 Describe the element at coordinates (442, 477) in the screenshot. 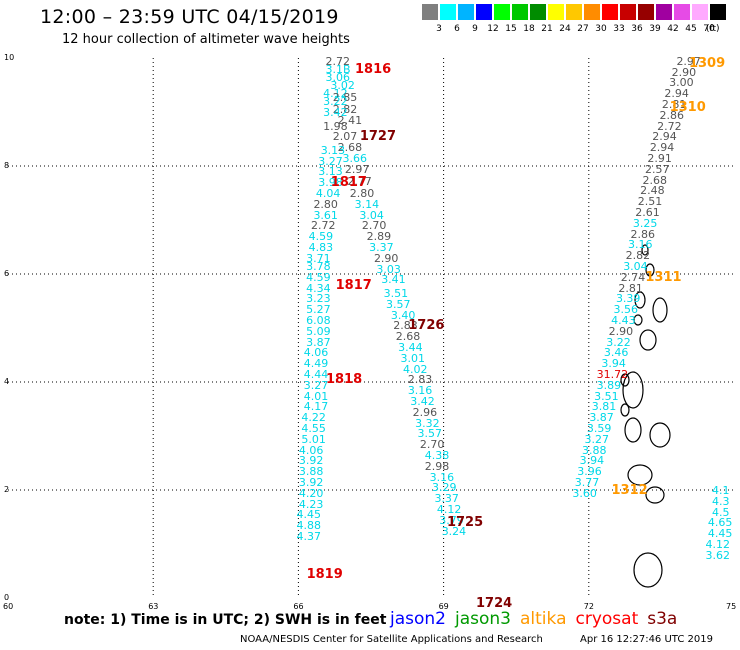

I see `wave-height-value: 3.16` at that location.